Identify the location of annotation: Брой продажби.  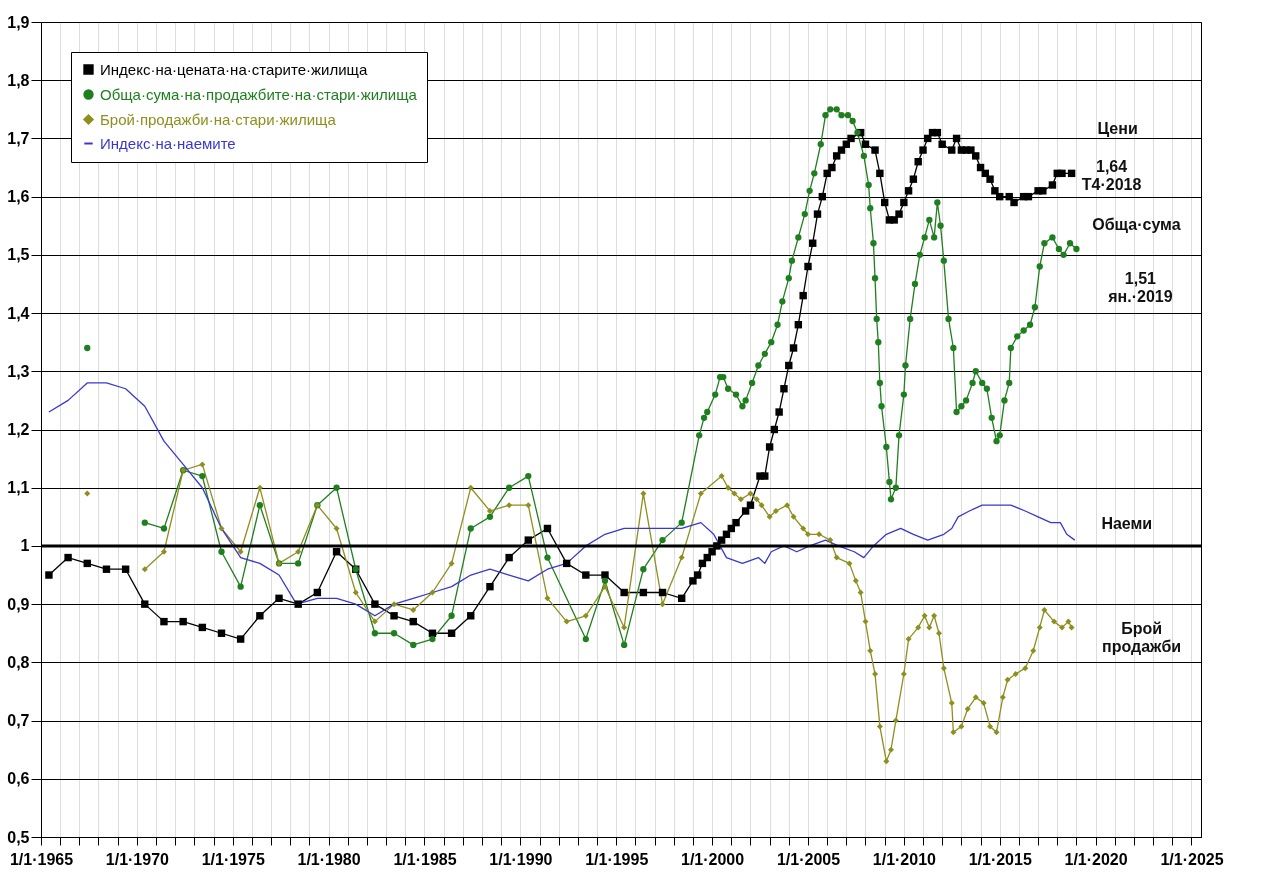
(1142, 638).